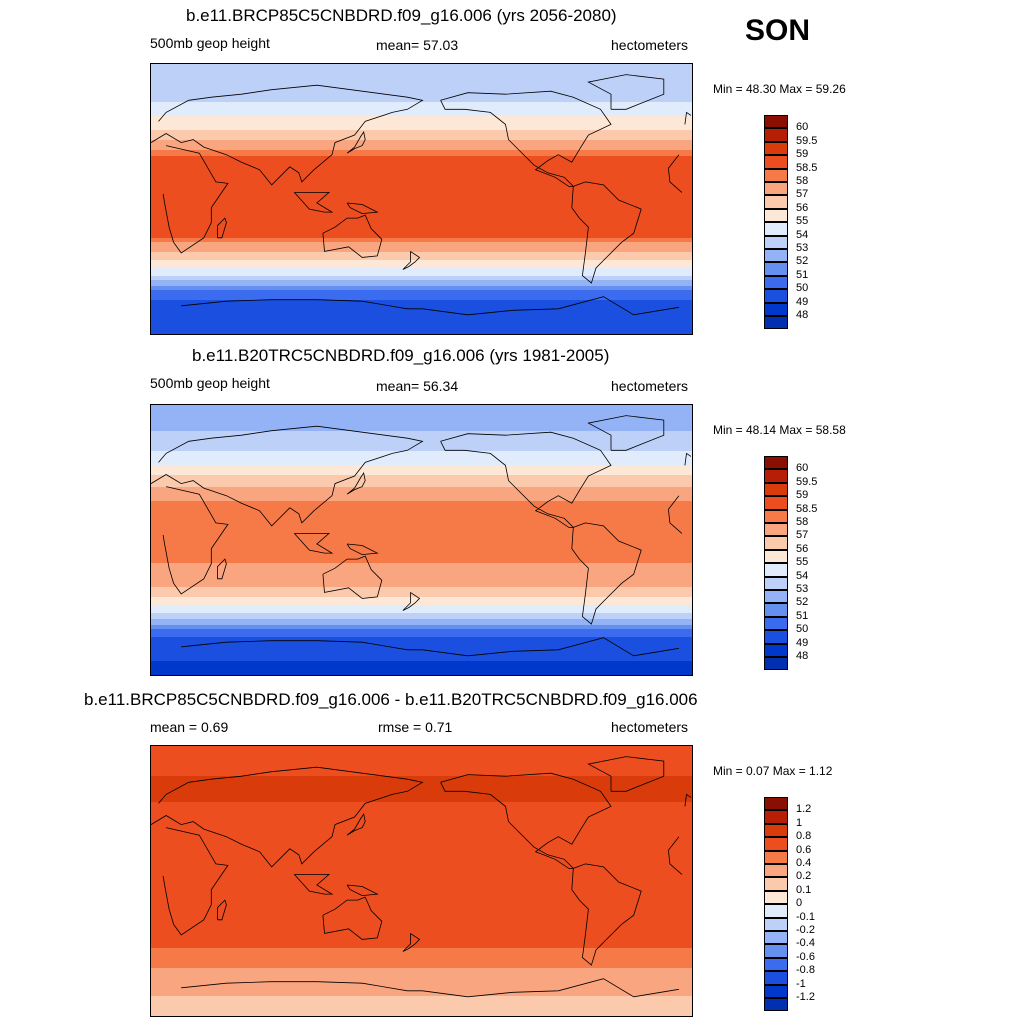 This screenshot has width=1024, height=1024. What do you see at coordinates (807, 140) in the screenshot?
I see `colorbar-label: 59.5` at bounding box center [807, 140].